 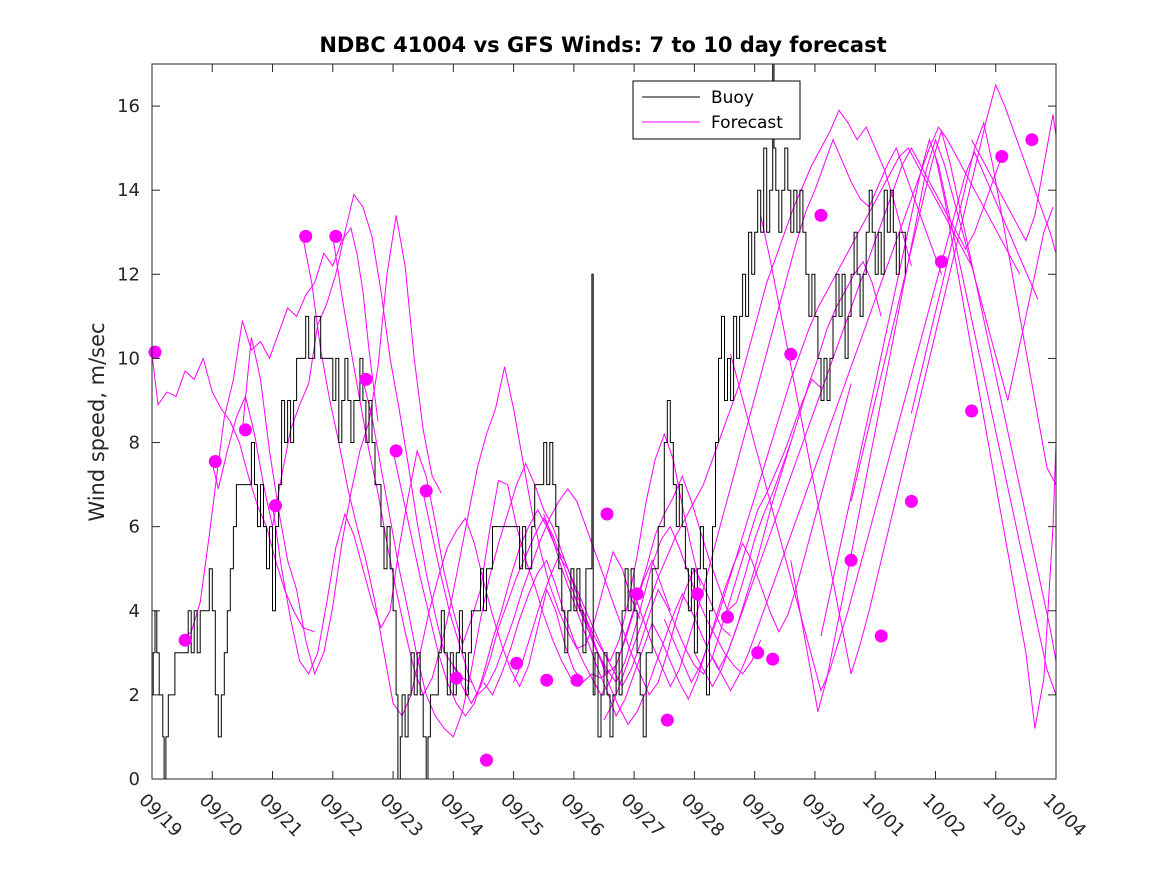 I want to click on legend: Buoy Forecast, so click(x=716, y=110).